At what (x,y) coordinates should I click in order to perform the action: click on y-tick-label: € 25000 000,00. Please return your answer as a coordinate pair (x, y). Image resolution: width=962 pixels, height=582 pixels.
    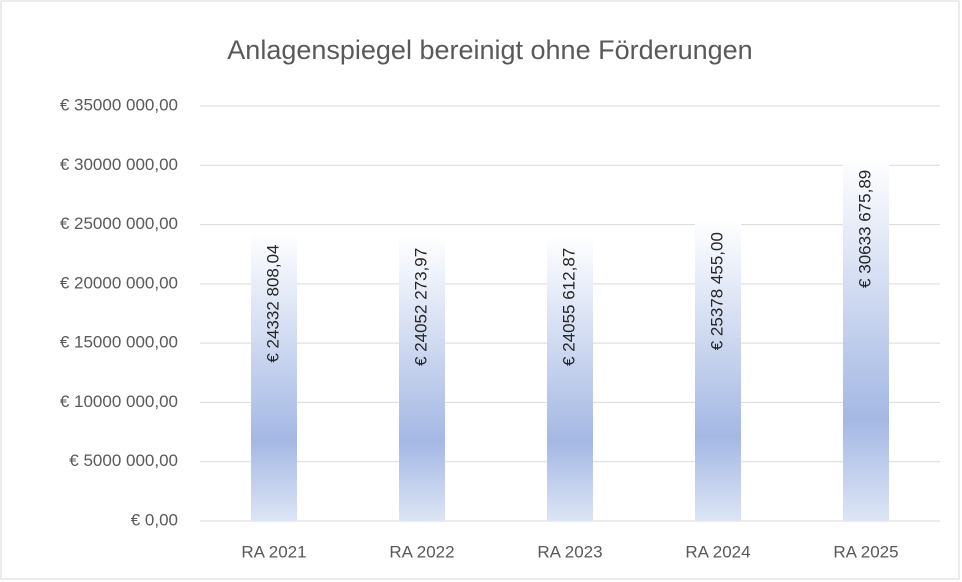
    Looking at the image, I should click on (119, 223).